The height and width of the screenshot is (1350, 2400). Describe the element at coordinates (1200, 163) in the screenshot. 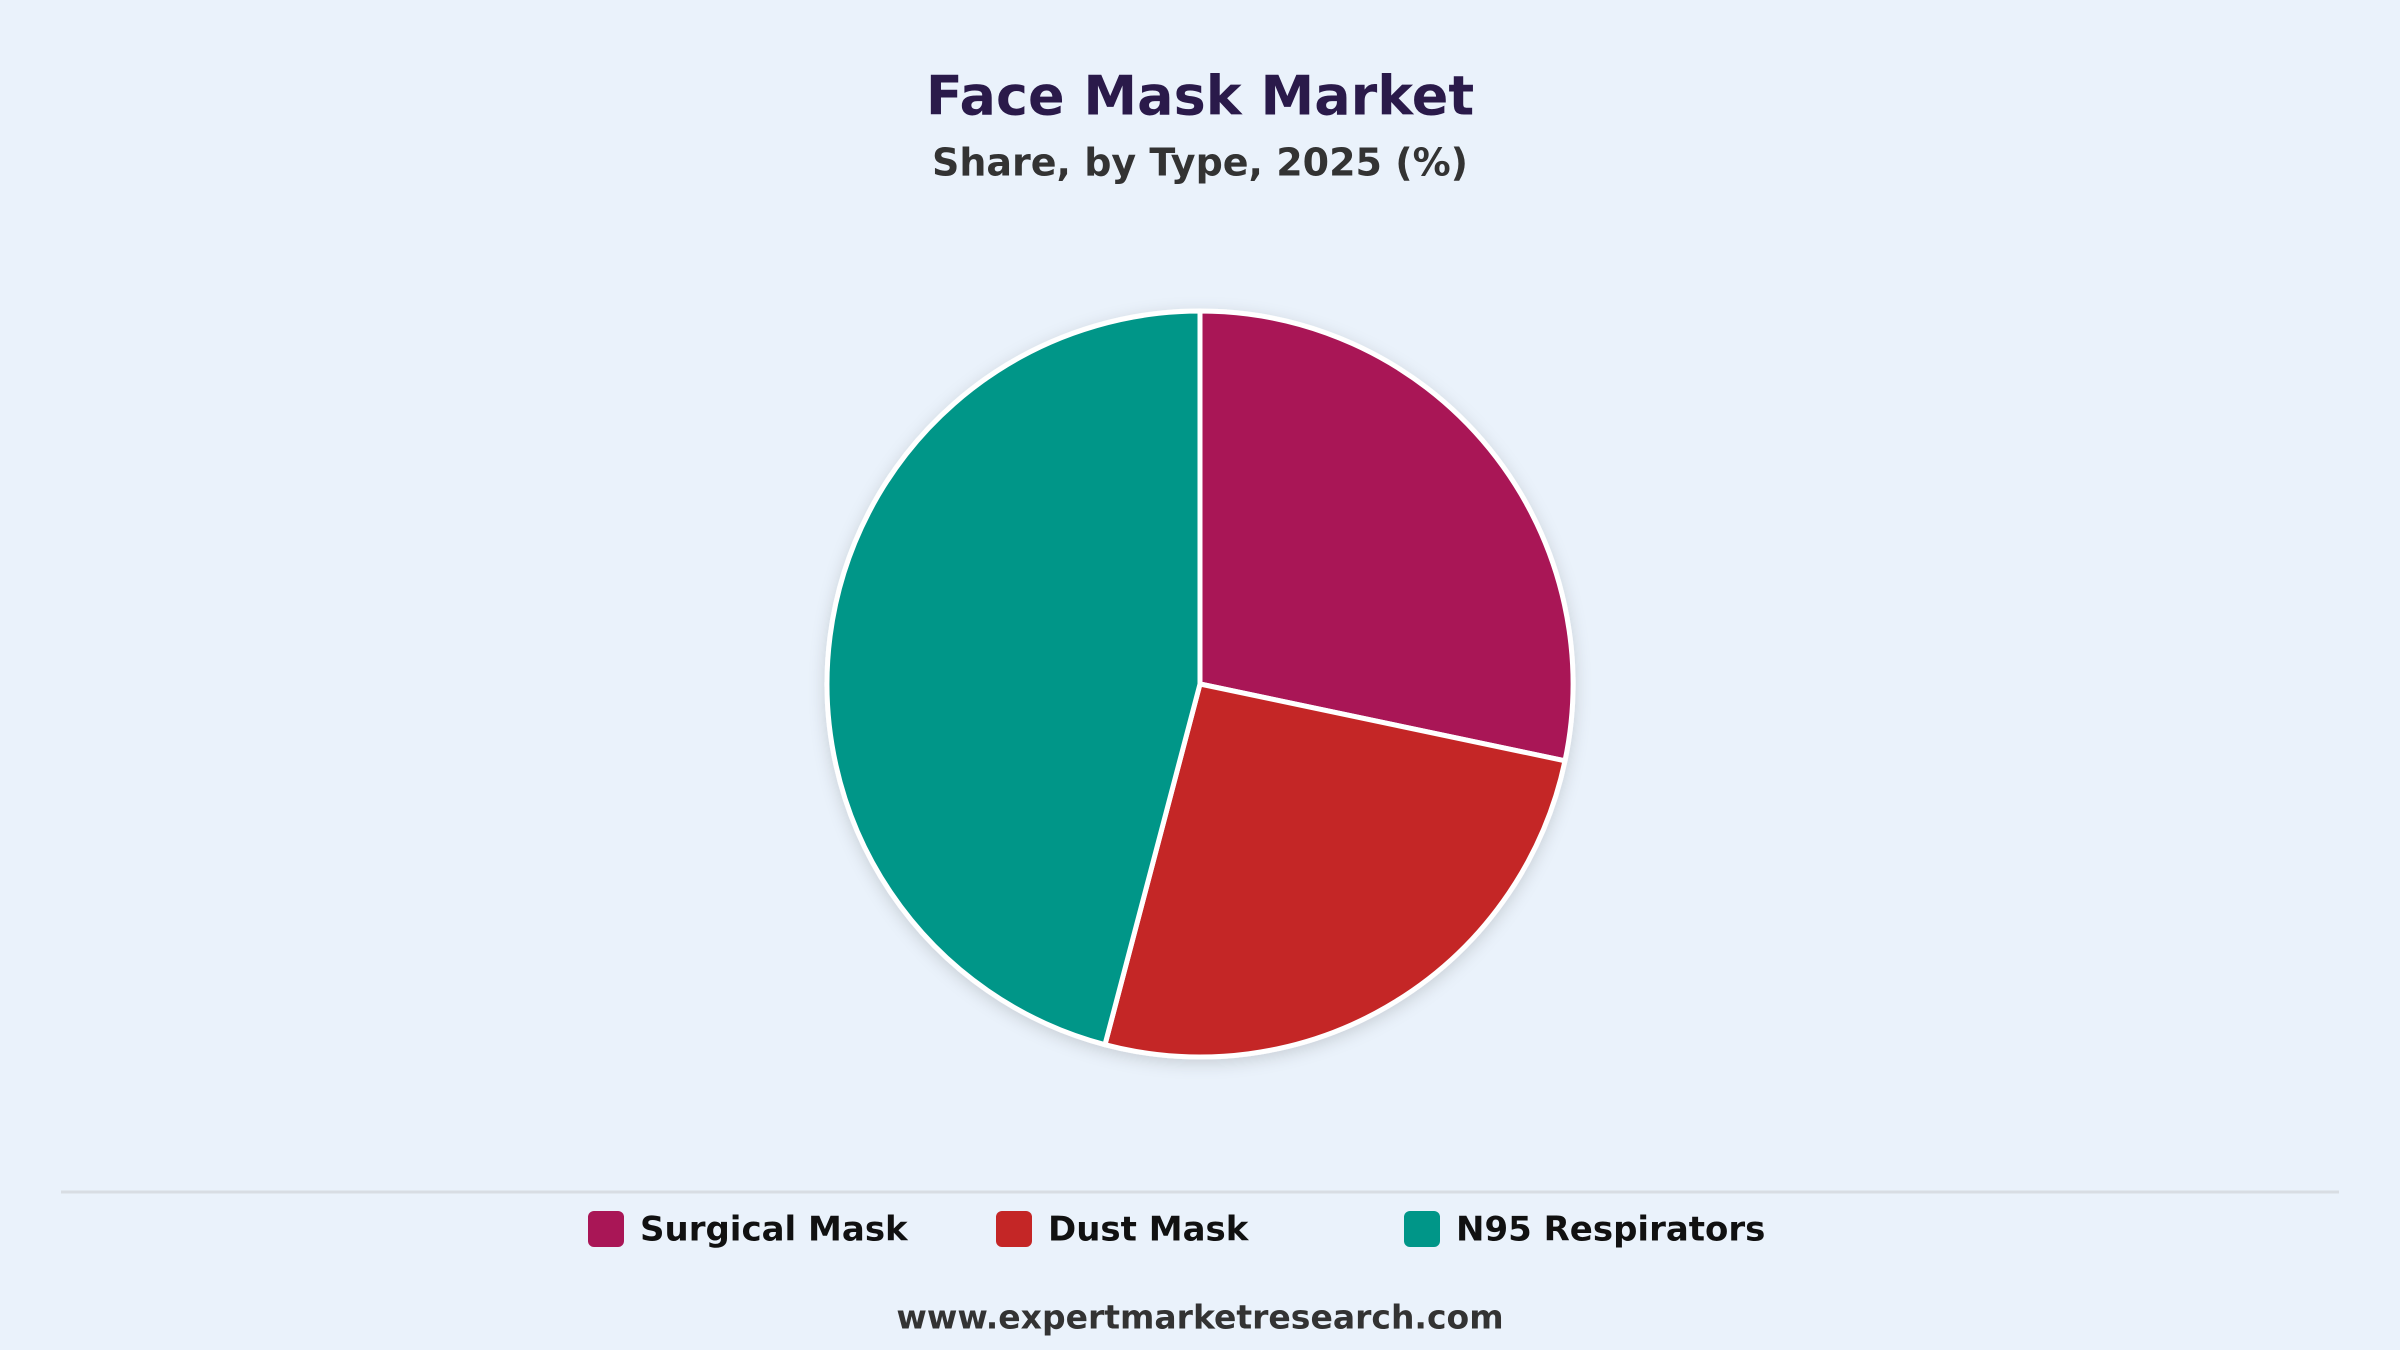

I see `chart-subtitle: Share, by Type, 2025 (%)` at that location.